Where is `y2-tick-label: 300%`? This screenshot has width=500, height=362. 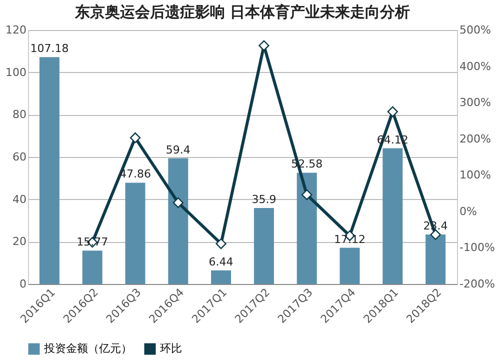
y2-tick-label: 300% is located at coordinates (475, 103).